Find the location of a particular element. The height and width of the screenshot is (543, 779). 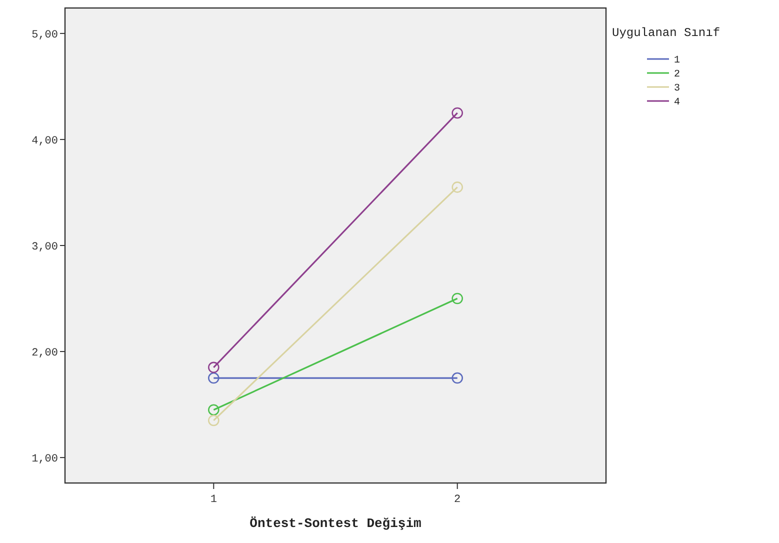

y-tick-label: 5,00 is located at coordinates (45, 35).